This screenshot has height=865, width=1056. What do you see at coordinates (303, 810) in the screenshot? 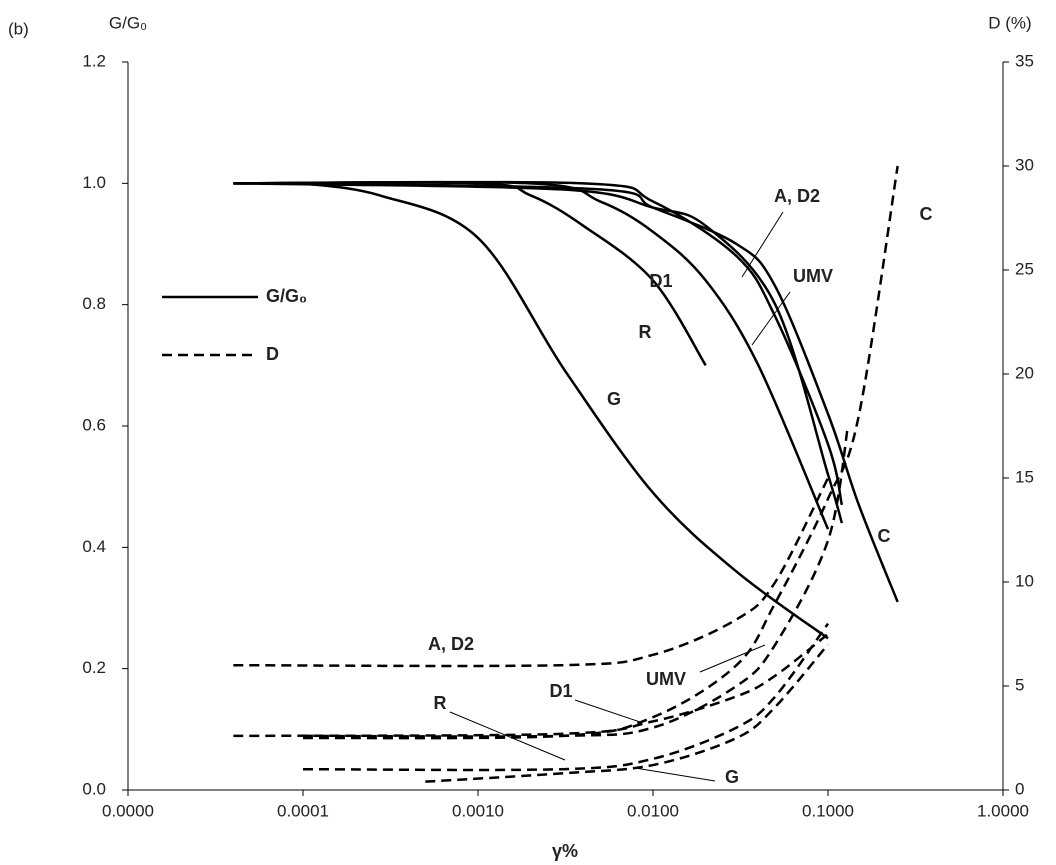
I see `x-tick-label: 0.0001` at bounding box center [303, 810].